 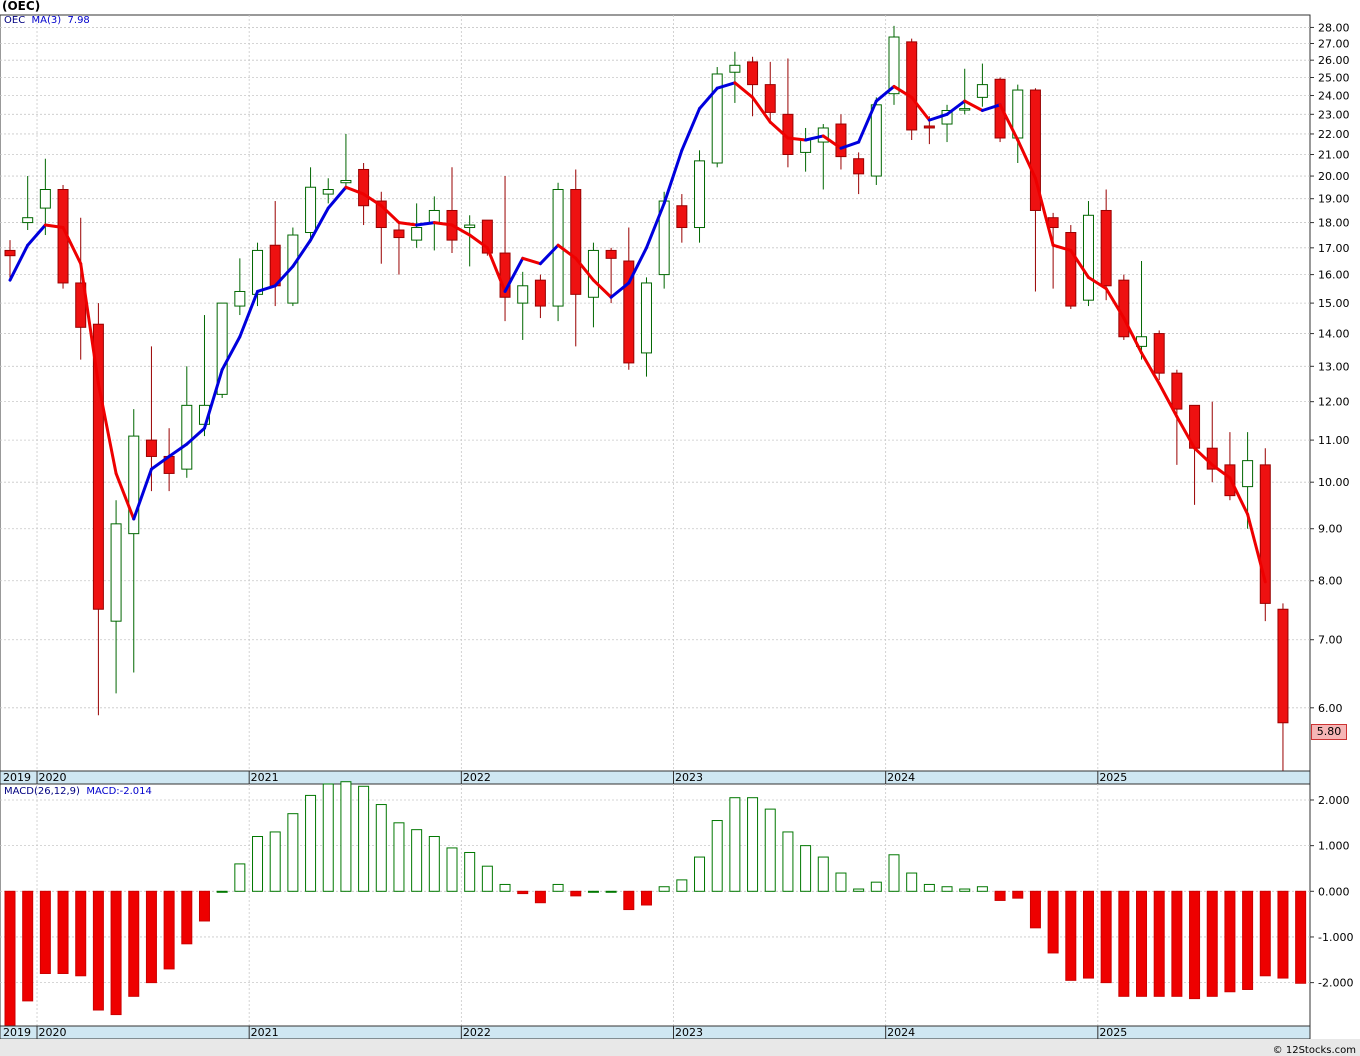 I want to click on price-tick-label: 13.00, so click(x=1334, y=366).